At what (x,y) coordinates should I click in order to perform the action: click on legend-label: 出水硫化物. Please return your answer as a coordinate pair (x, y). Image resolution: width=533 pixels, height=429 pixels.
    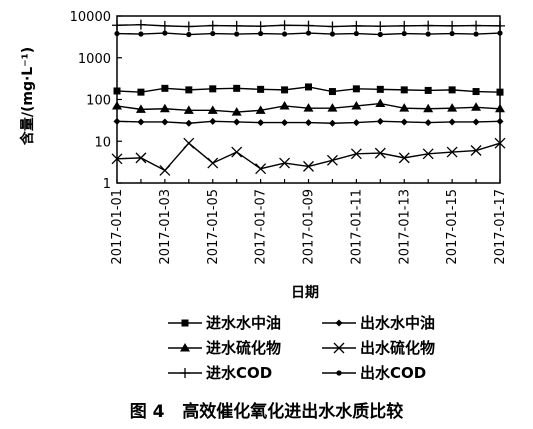
    Looking at the image, I should click on (397, 348).